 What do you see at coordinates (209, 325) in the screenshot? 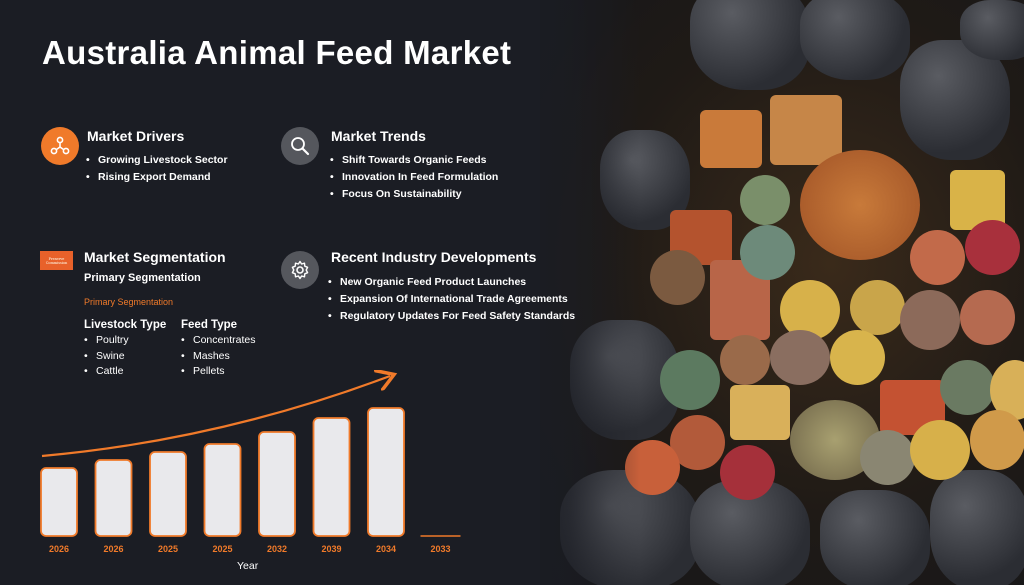
I see `feed-type-heading: Feed Type` at bounding box center [209, 325].